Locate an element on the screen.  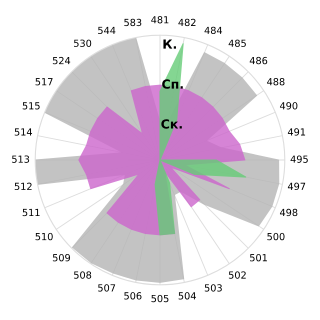
spoke-label: 514 is located at coordinates (23, 132).